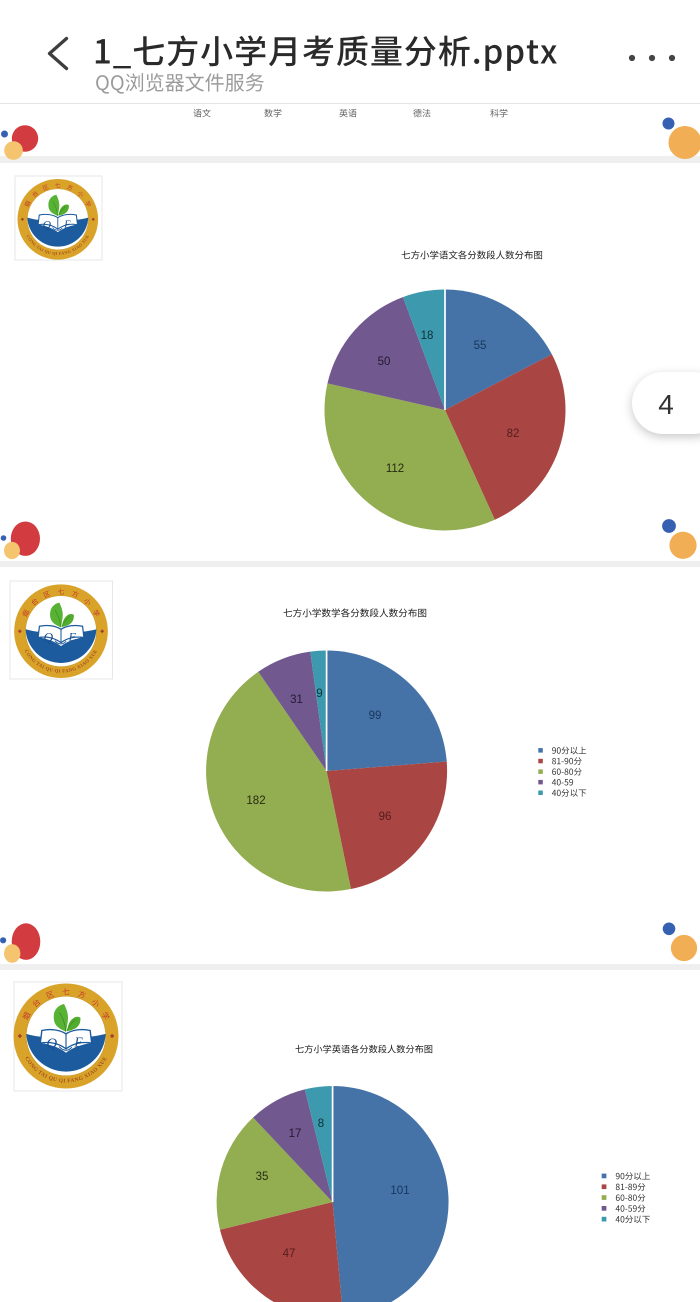 The width and height of the screenshot is (700, 1302). Describe the element at coordinates (321, 1124) in the screenshot. I see `svg-text: 8` at that location.